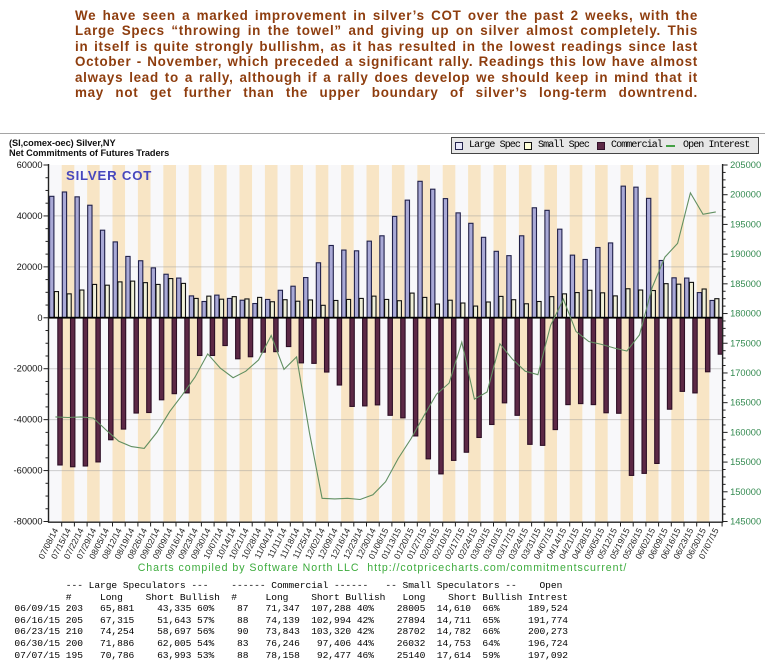  Describe the element at coordinates (745, 522) in the screenshot. I see `svg-text: 145000` at that location.